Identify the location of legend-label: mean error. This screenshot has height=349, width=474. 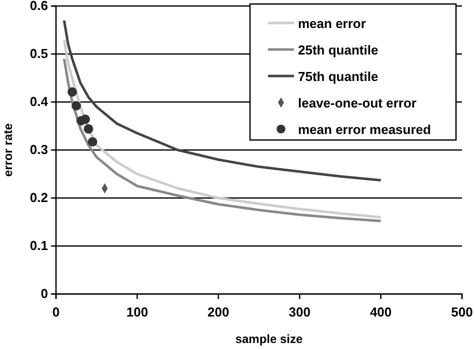
(332, 23).